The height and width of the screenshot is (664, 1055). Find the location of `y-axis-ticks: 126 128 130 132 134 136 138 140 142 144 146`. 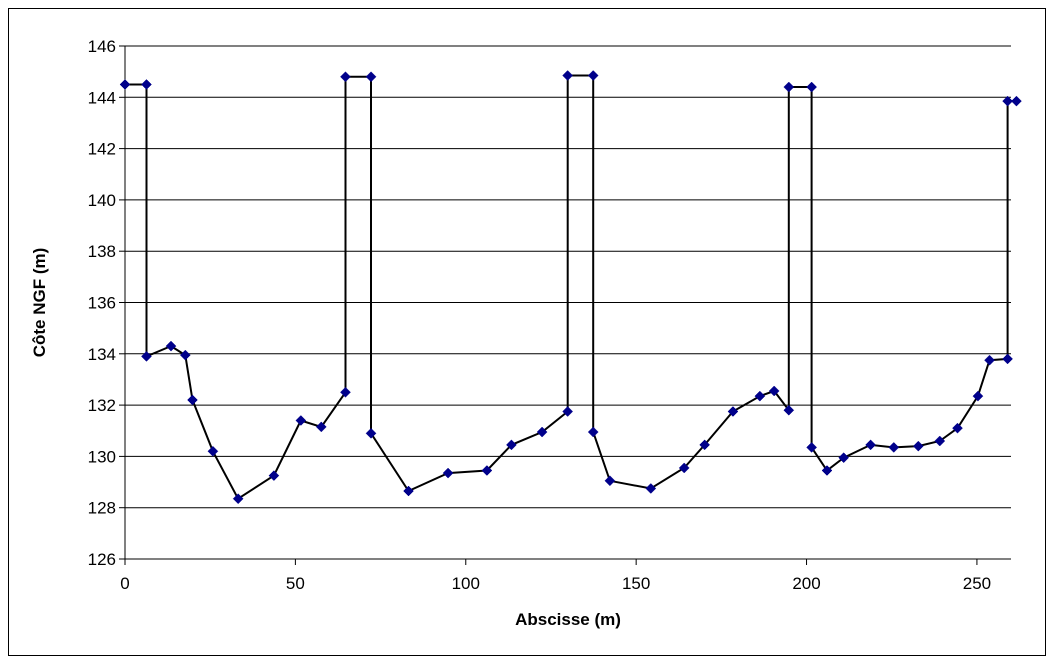

y-axis-ticks: 126 128 130 132 134 136 138 140 142 144 146 is located at coordinates (106, 303).